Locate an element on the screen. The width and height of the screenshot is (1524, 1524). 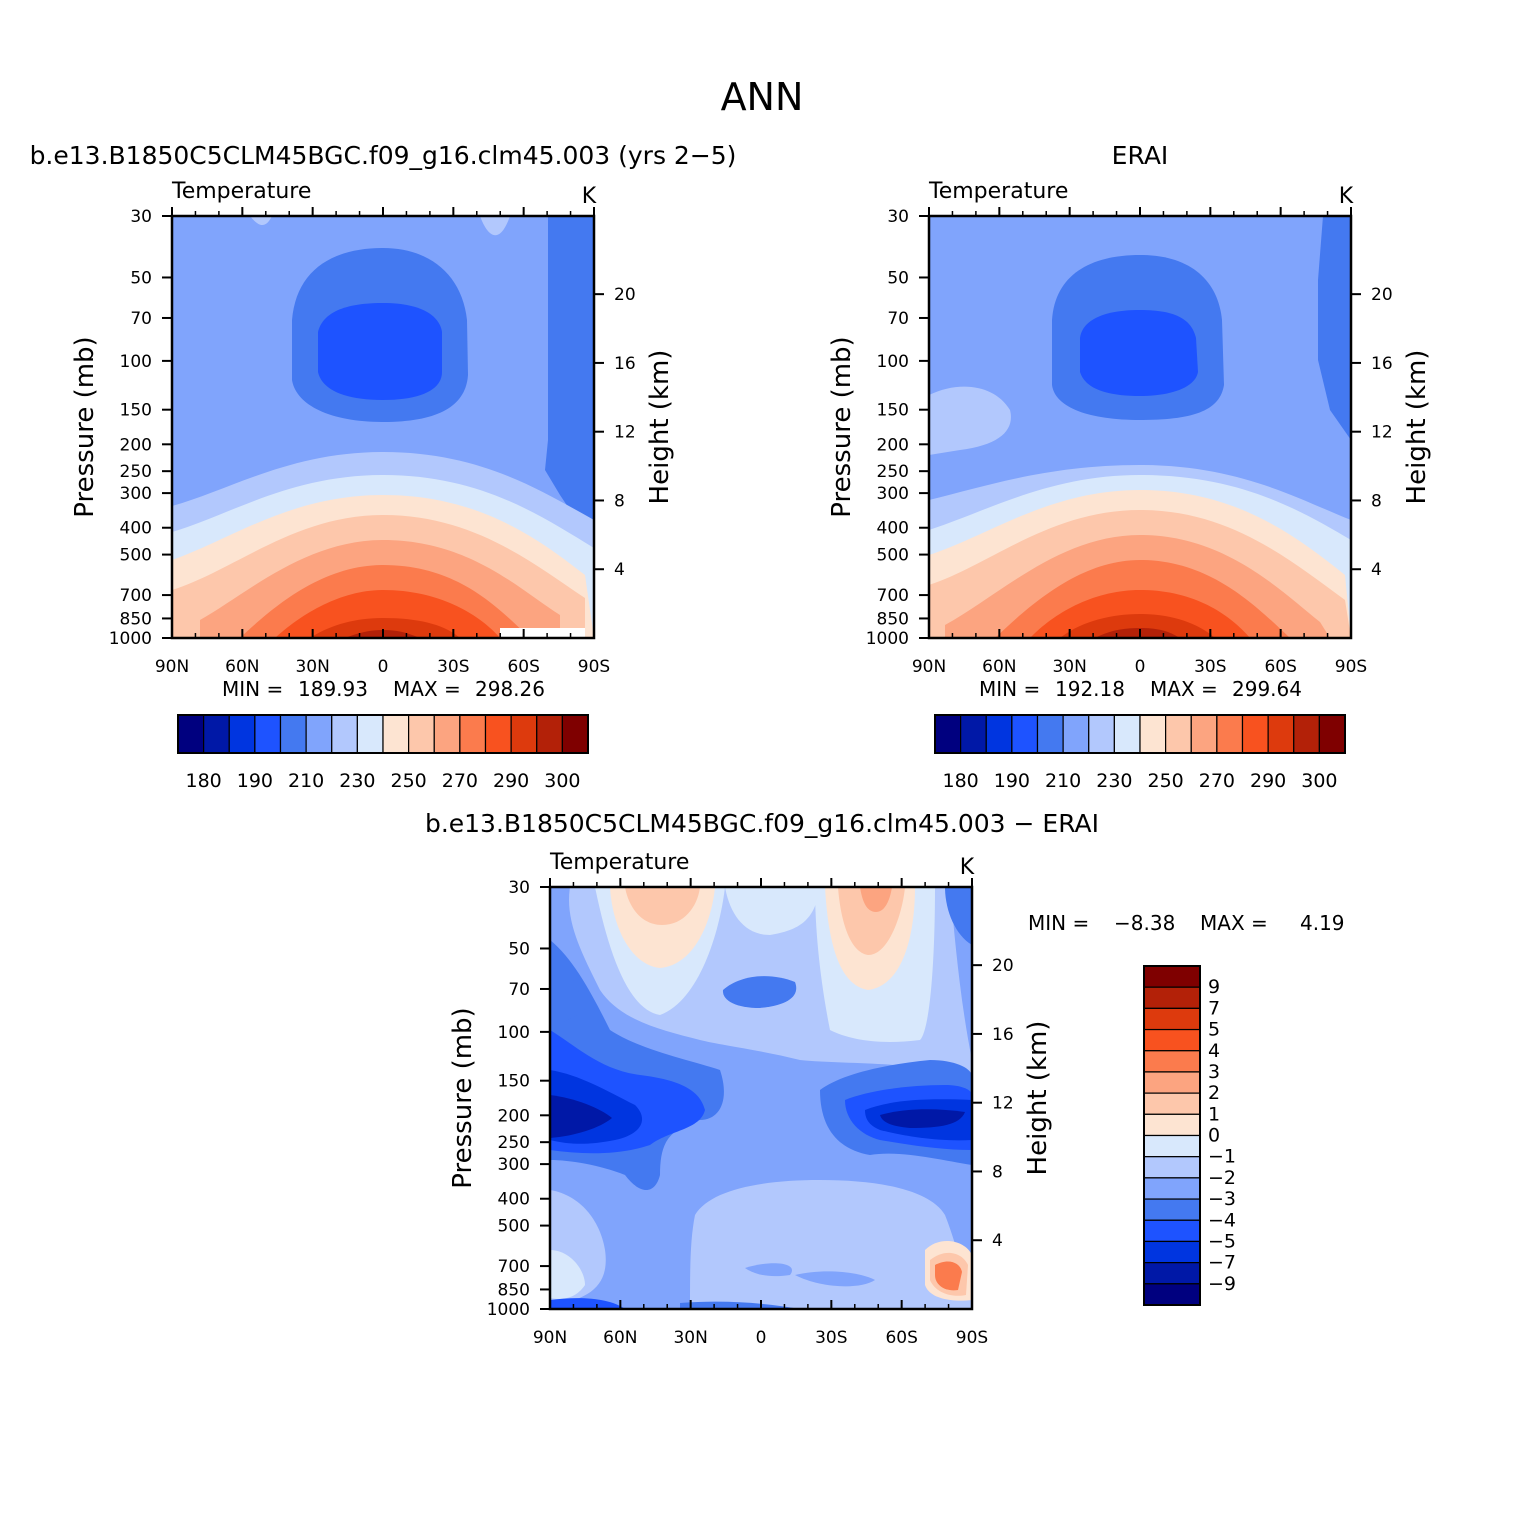
diff-max-label: MAX = is located at coordinates (1234, 923).